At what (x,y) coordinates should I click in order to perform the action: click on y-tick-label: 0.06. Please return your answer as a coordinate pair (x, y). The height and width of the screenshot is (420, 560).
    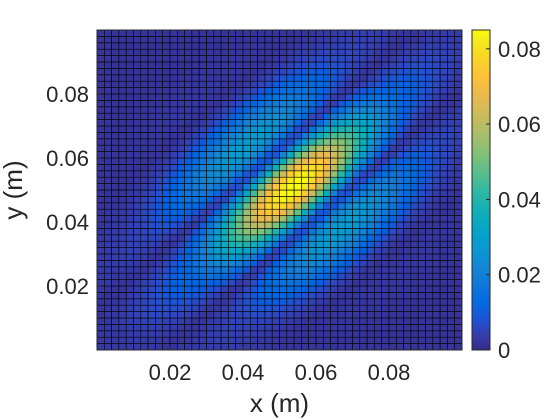
    Looking at the image, I should click on (67, 158).